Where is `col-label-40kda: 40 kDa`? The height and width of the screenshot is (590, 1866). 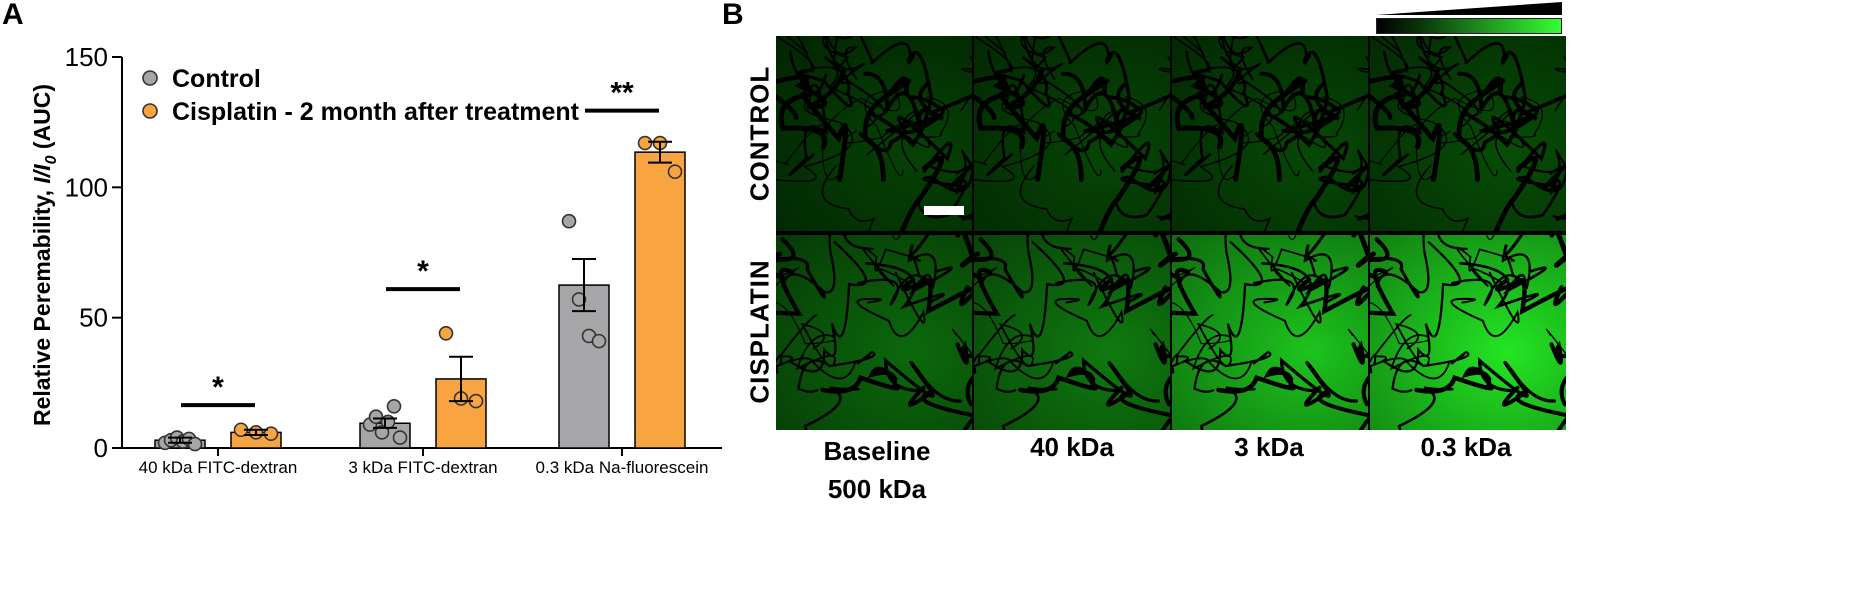
col-label-40kda: 40 kDa is located at coordinates (1072, 447).